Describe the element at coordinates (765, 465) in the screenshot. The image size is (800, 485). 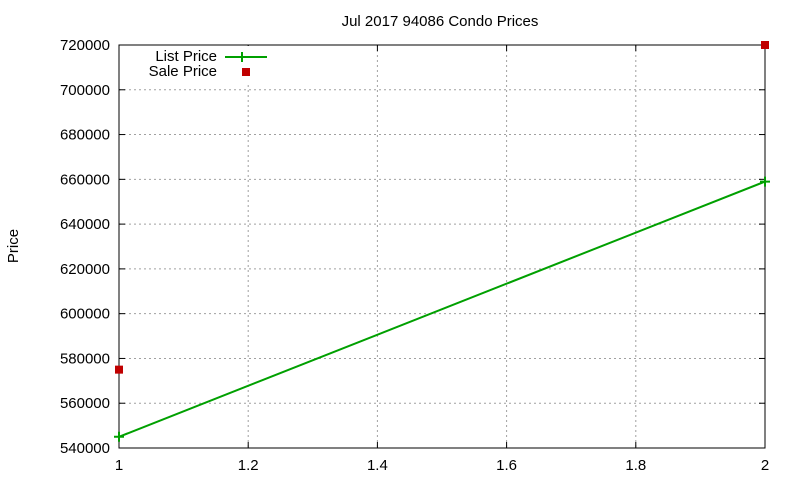
I see `x-tick-label: 2` at that location.